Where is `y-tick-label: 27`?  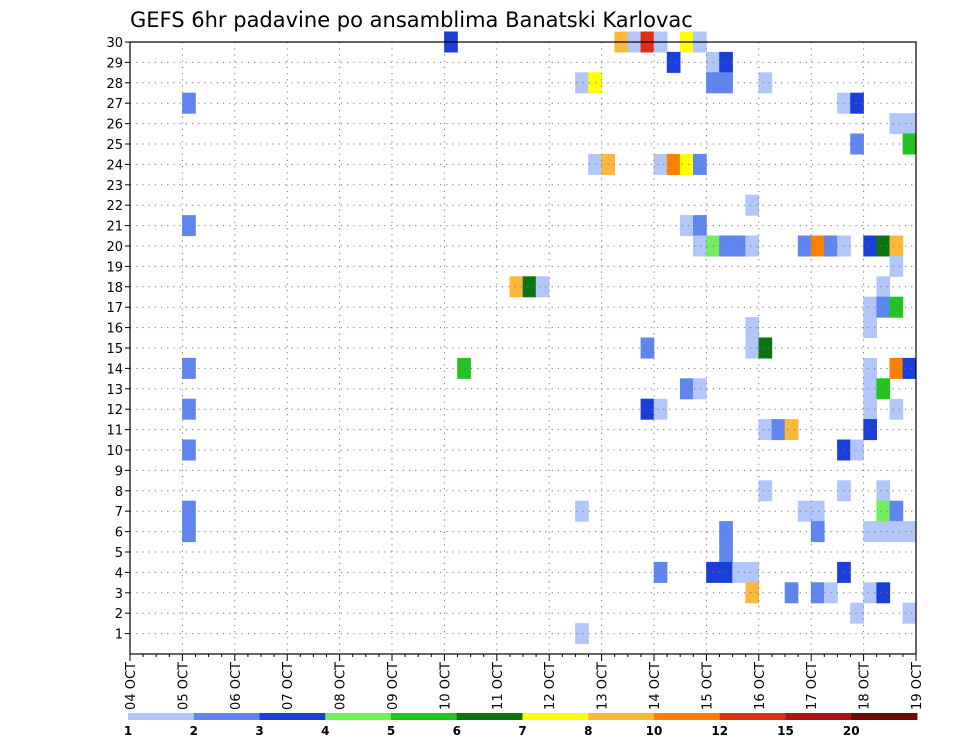 y-tick-label: 27 is located at coordinates (114, 104).